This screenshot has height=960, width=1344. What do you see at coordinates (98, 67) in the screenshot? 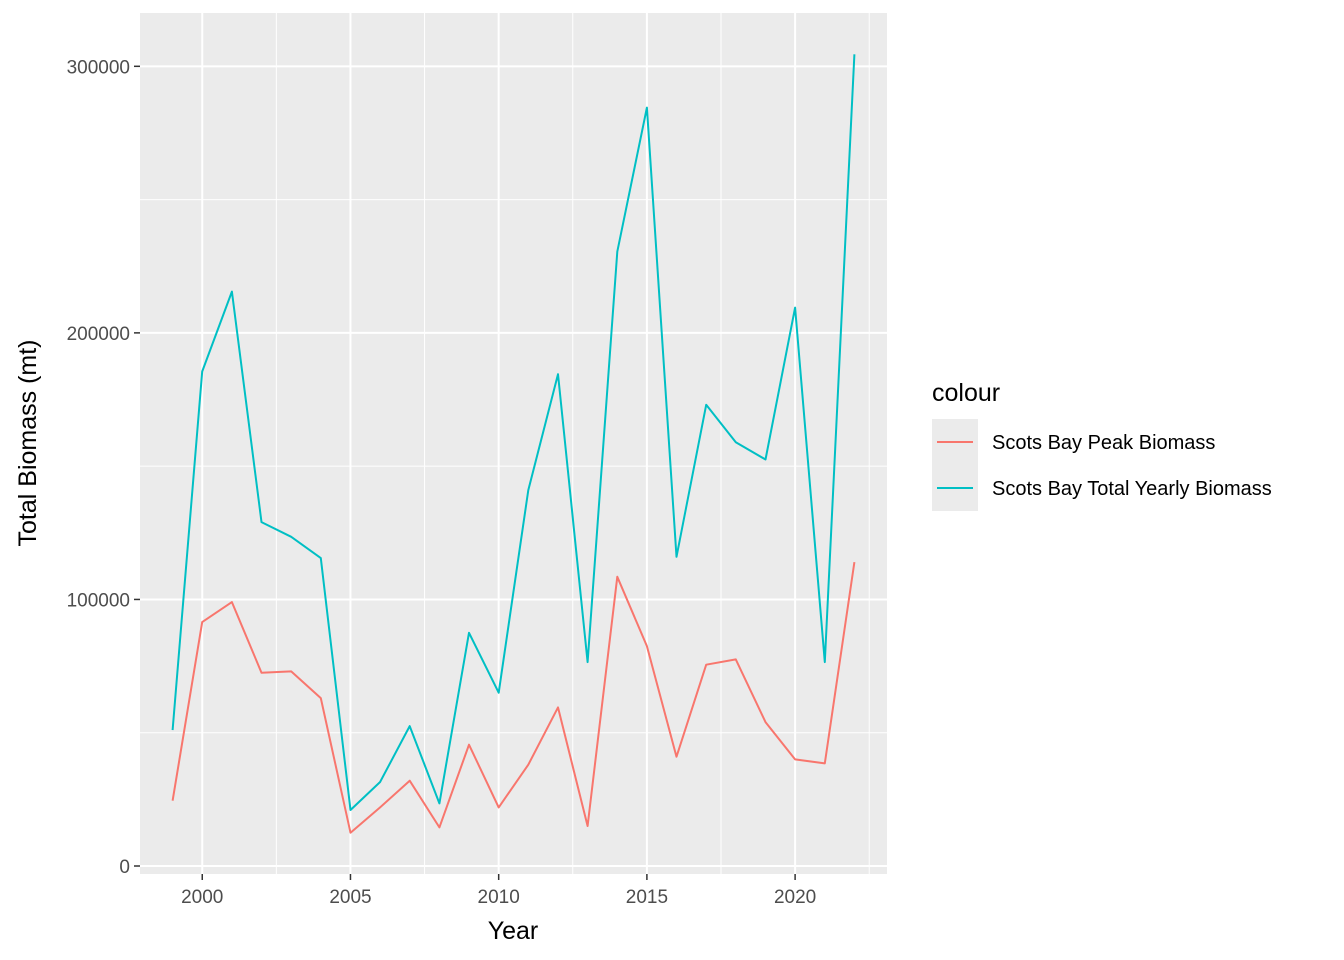
I see `y-tick-label: 300000` at bounding box center [98, 67].